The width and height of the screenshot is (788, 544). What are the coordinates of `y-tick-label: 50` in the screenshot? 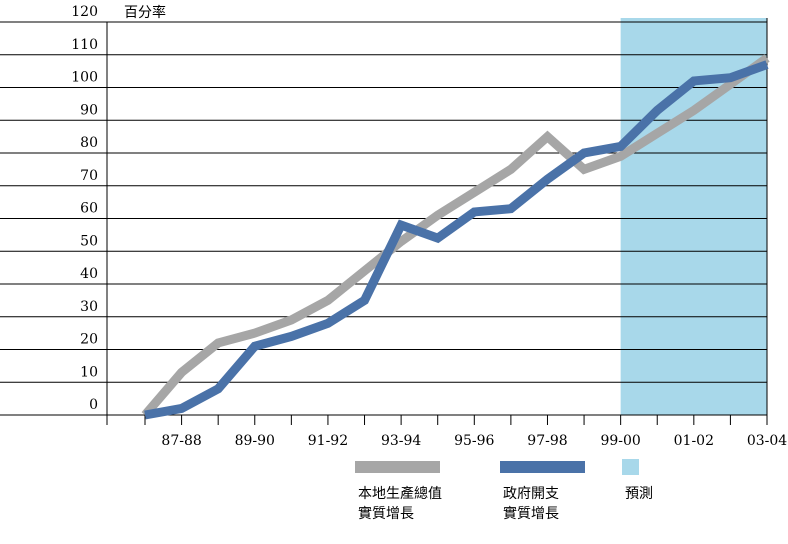 It's located at (89, 241).